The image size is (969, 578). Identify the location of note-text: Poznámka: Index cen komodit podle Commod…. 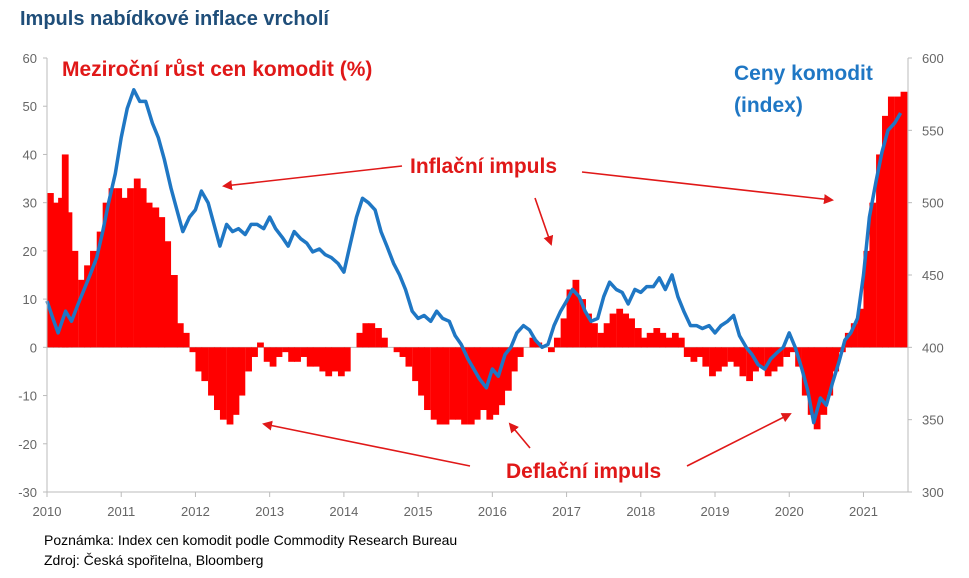
(251, 540).